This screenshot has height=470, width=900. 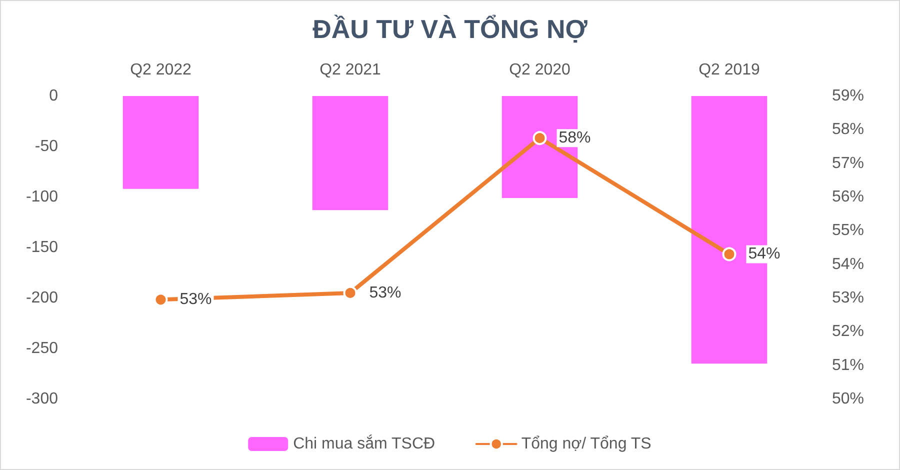 What do you see at coordinates (848, 298) in the screenshot?
I see `y2-tick-label: 53%` at bounding box center [848, 298].